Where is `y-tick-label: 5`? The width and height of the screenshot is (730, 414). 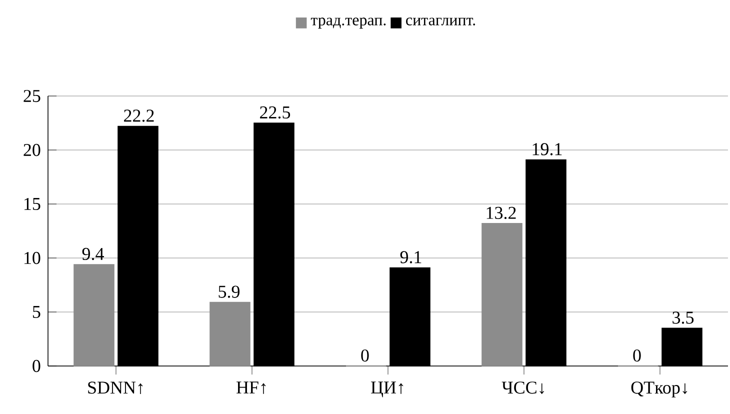
y-tick-label: 5 is located at coordinates (36, 312).